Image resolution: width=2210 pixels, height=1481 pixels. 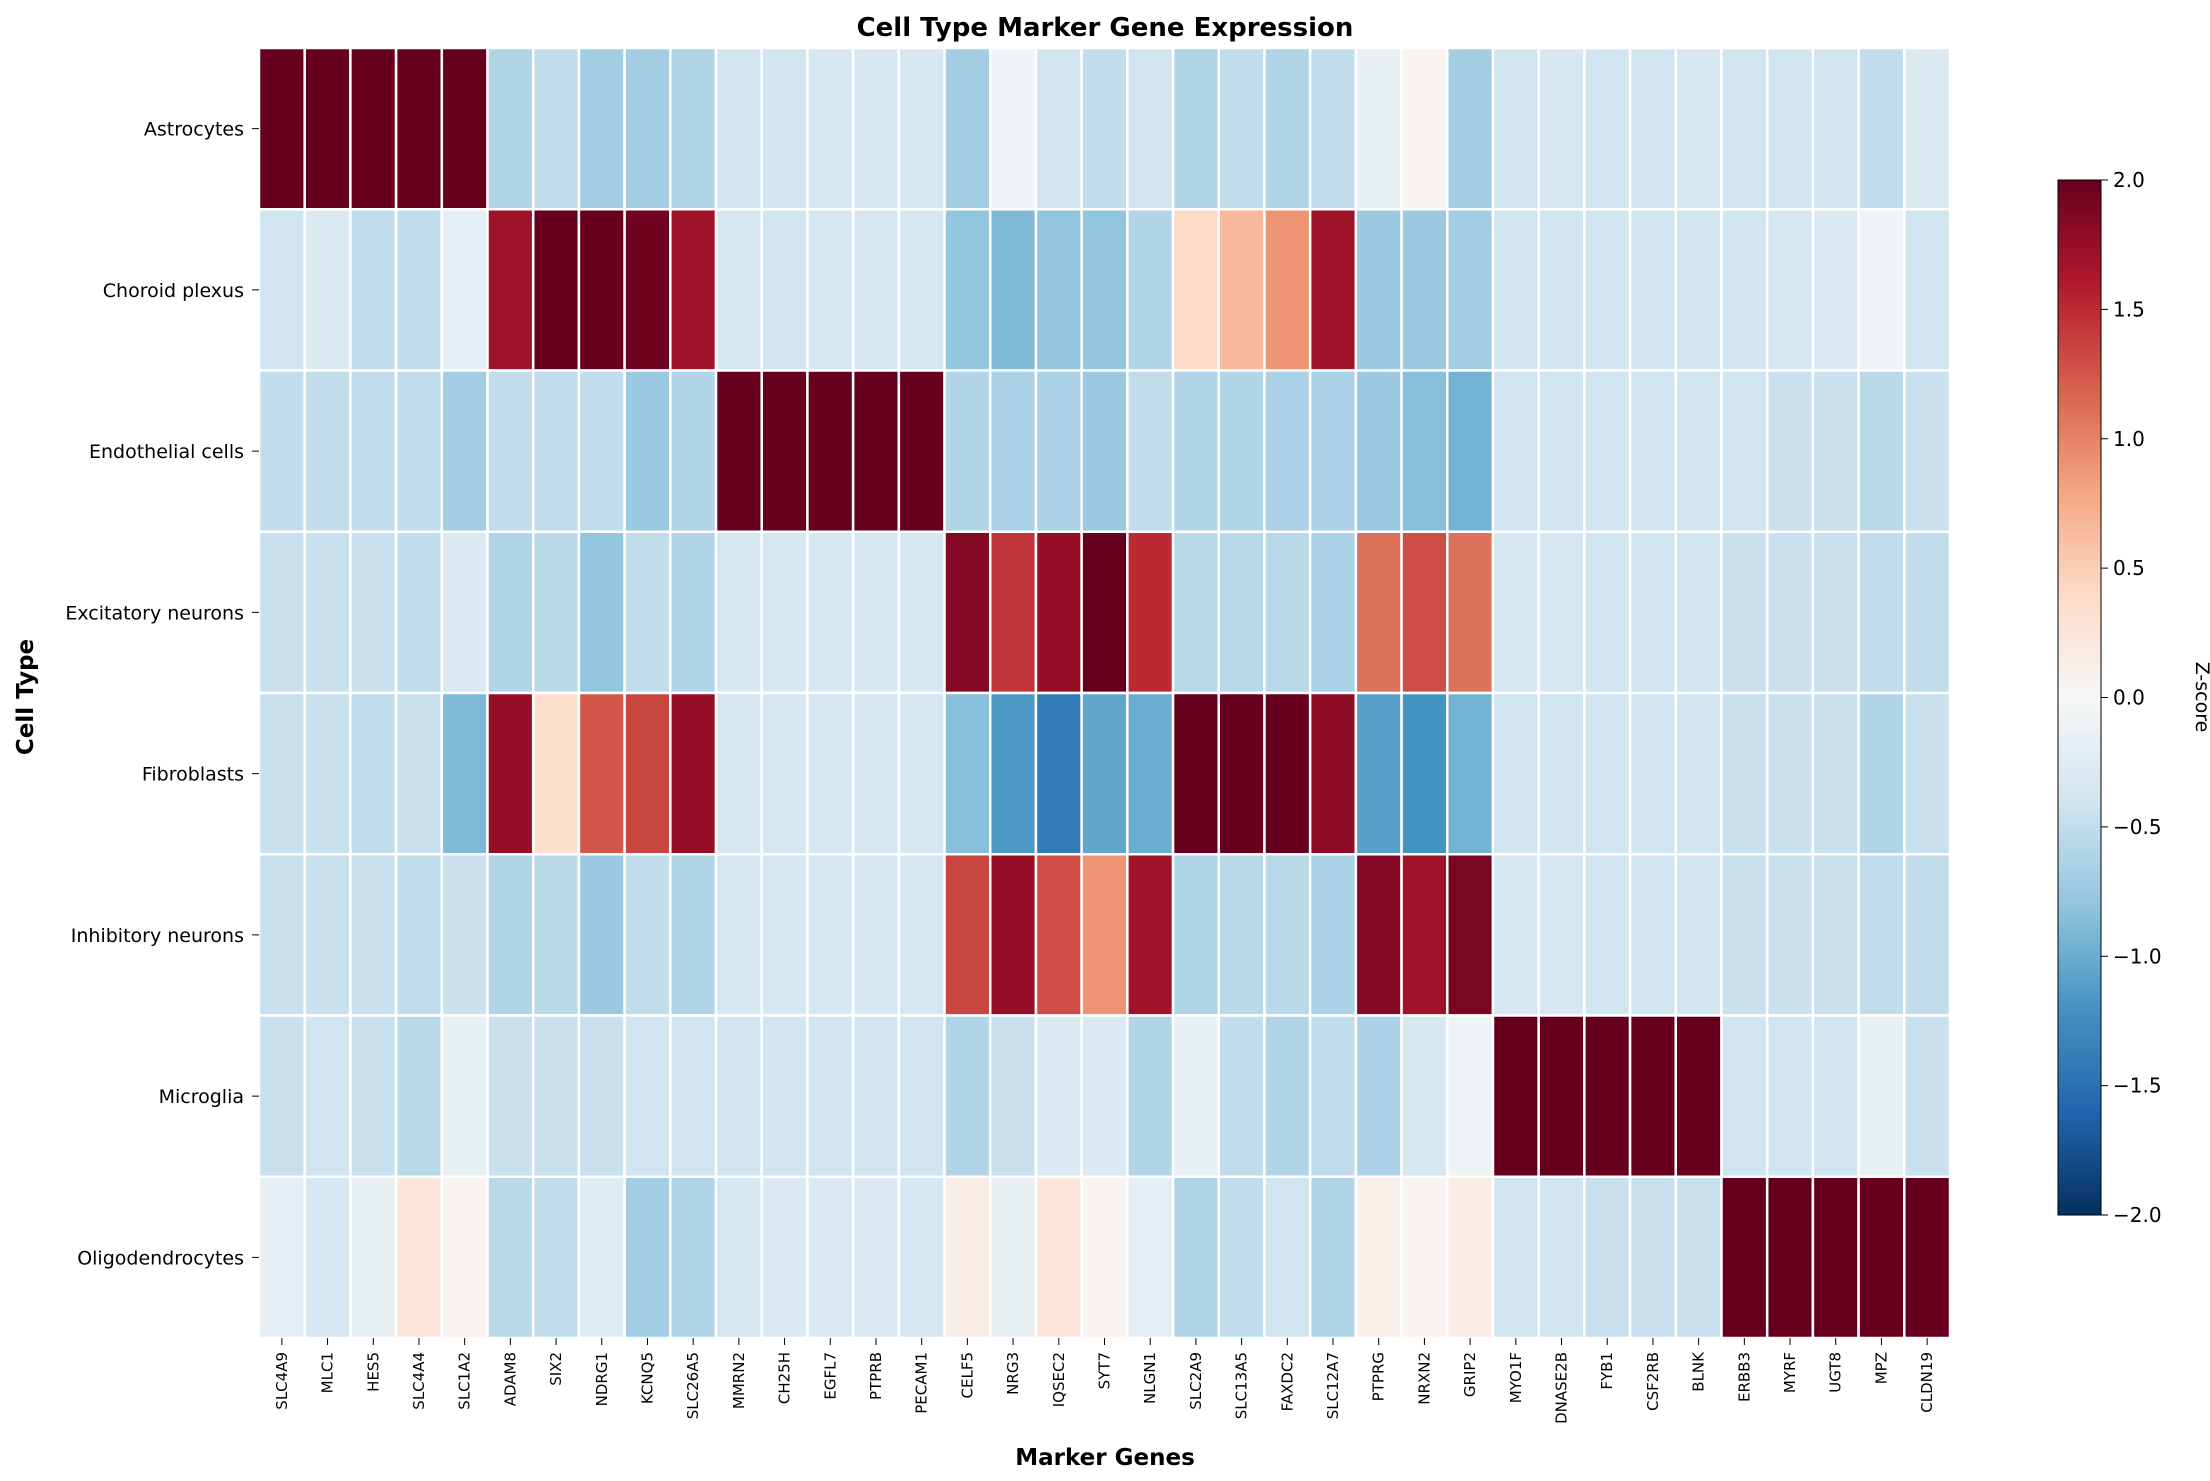 I want to click on colorbar-tick-label: −0.5, so click(x=2137, y=827).